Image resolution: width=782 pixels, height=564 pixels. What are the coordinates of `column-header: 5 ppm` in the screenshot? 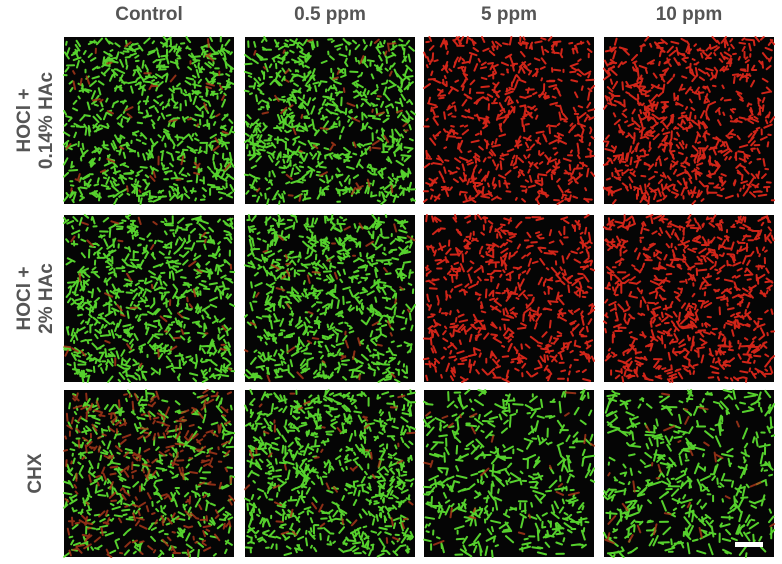 It's located at (509, 14).